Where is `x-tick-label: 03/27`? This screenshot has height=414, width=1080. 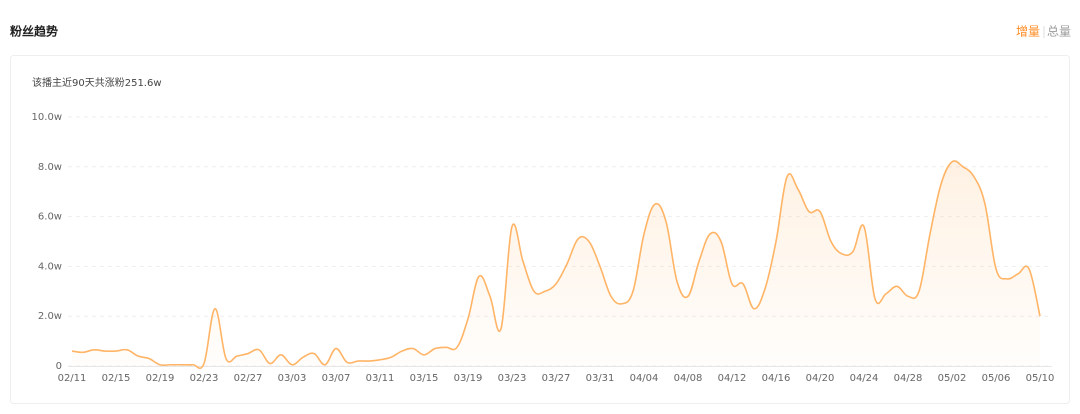
x-tick-label: 03/27 is located at coordinates (556, 378).